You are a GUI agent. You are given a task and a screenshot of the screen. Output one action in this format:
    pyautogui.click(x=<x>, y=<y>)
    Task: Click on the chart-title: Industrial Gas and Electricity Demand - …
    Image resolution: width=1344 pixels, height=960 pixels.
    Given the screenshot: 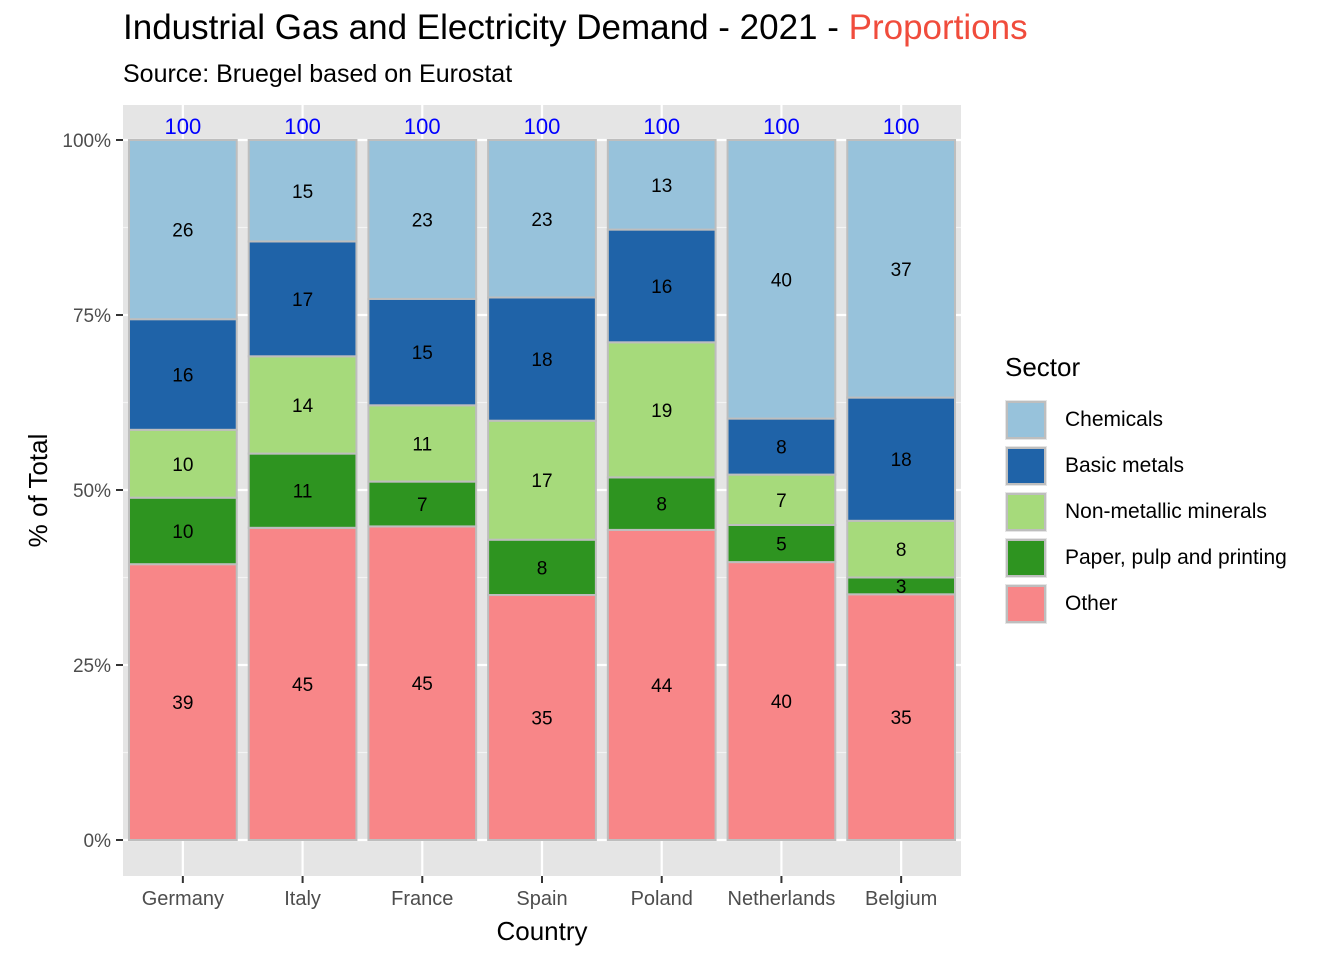 What is the action you would take?
    pyautogui.click(x=575, y=28)
    